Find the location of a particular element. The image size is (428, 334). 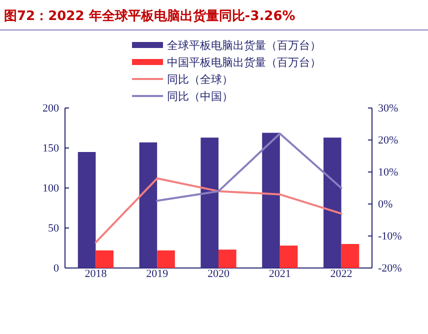

y-tick-label: 50 is located at coordinates (54, 228).